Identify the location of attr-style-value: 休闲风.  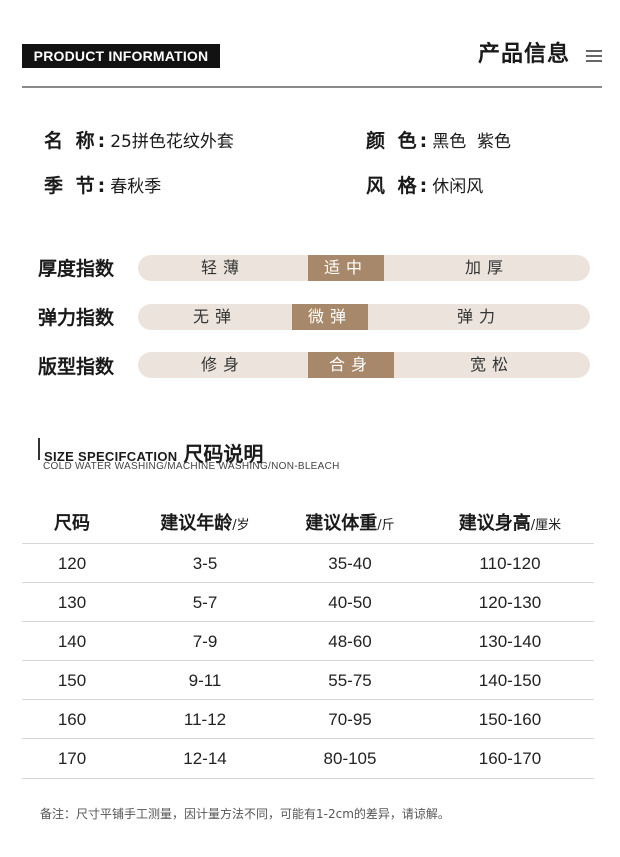
(458, 187).